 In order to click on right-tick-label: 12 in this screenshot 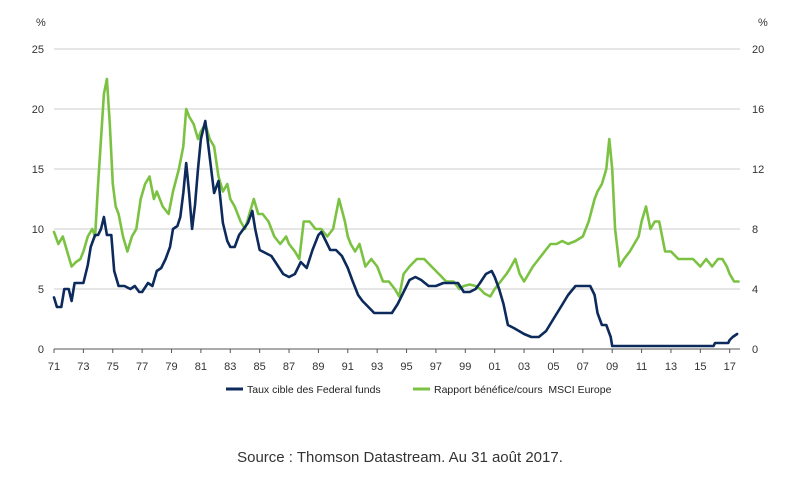, I will do `click(758, 170)`.